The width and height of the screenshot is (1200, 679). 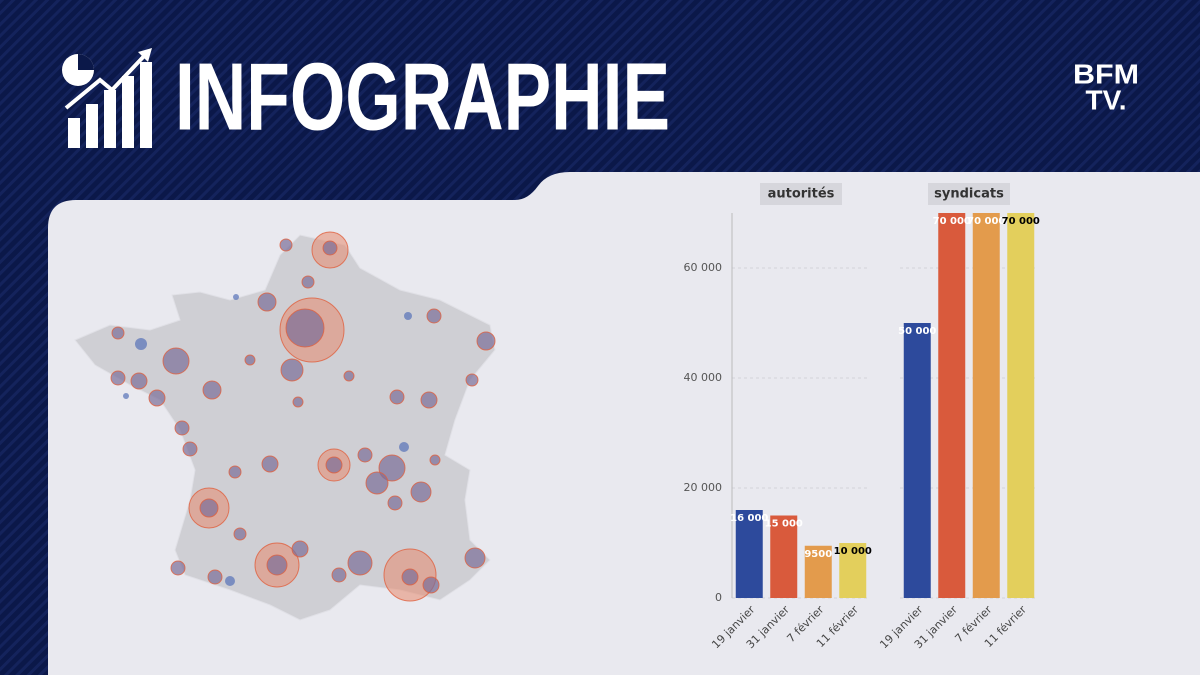 I want to click on facet-title: syndicats, so click(x=969, y=194).